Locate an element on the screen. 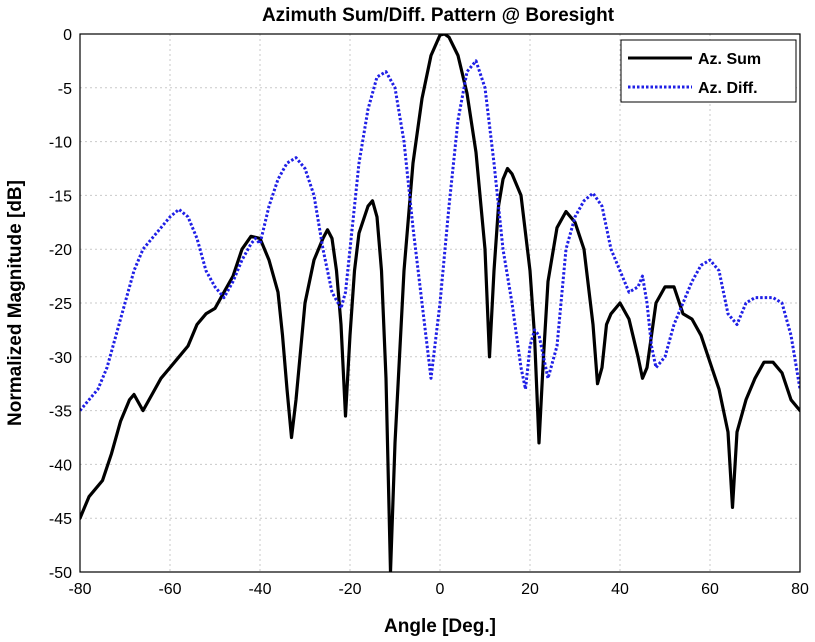 Image resolution: width=815 pixels, height=642 pixels. x-tick-label: 20 is located at coordinates (530, 589).